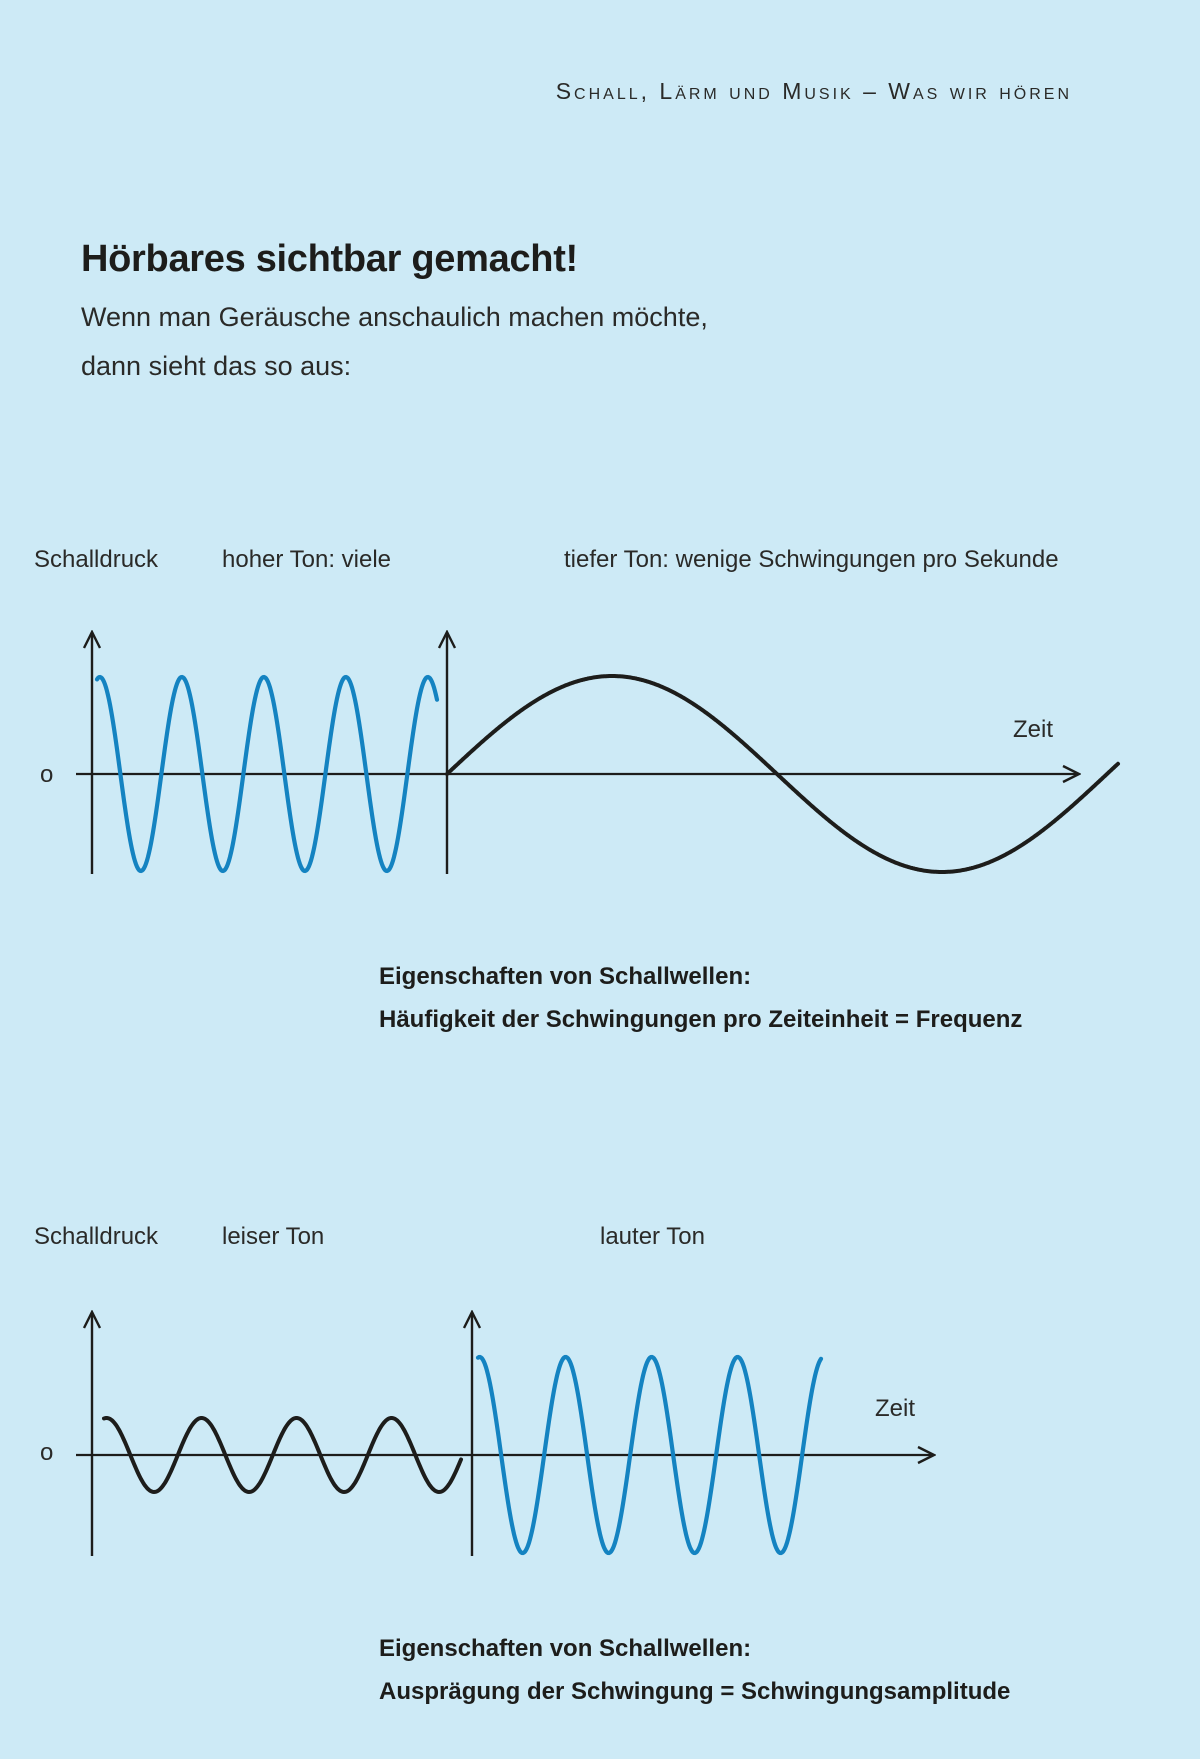  What do you see at coordinates (649, 1455) in the screenshot?
I see `loud-tone-wave` at bounding box center [649, 1455].